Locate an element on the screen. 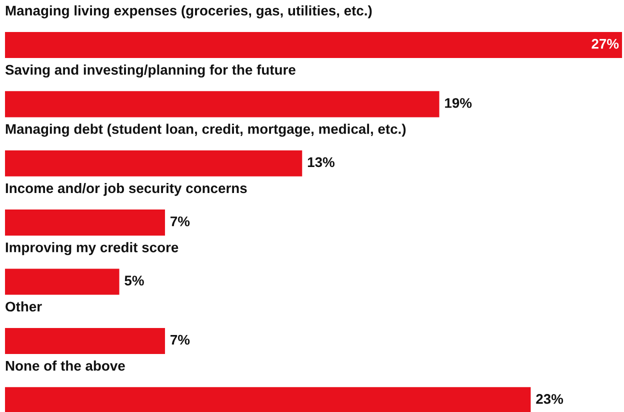  data-label: 5% is located at coordinates (134, 281).